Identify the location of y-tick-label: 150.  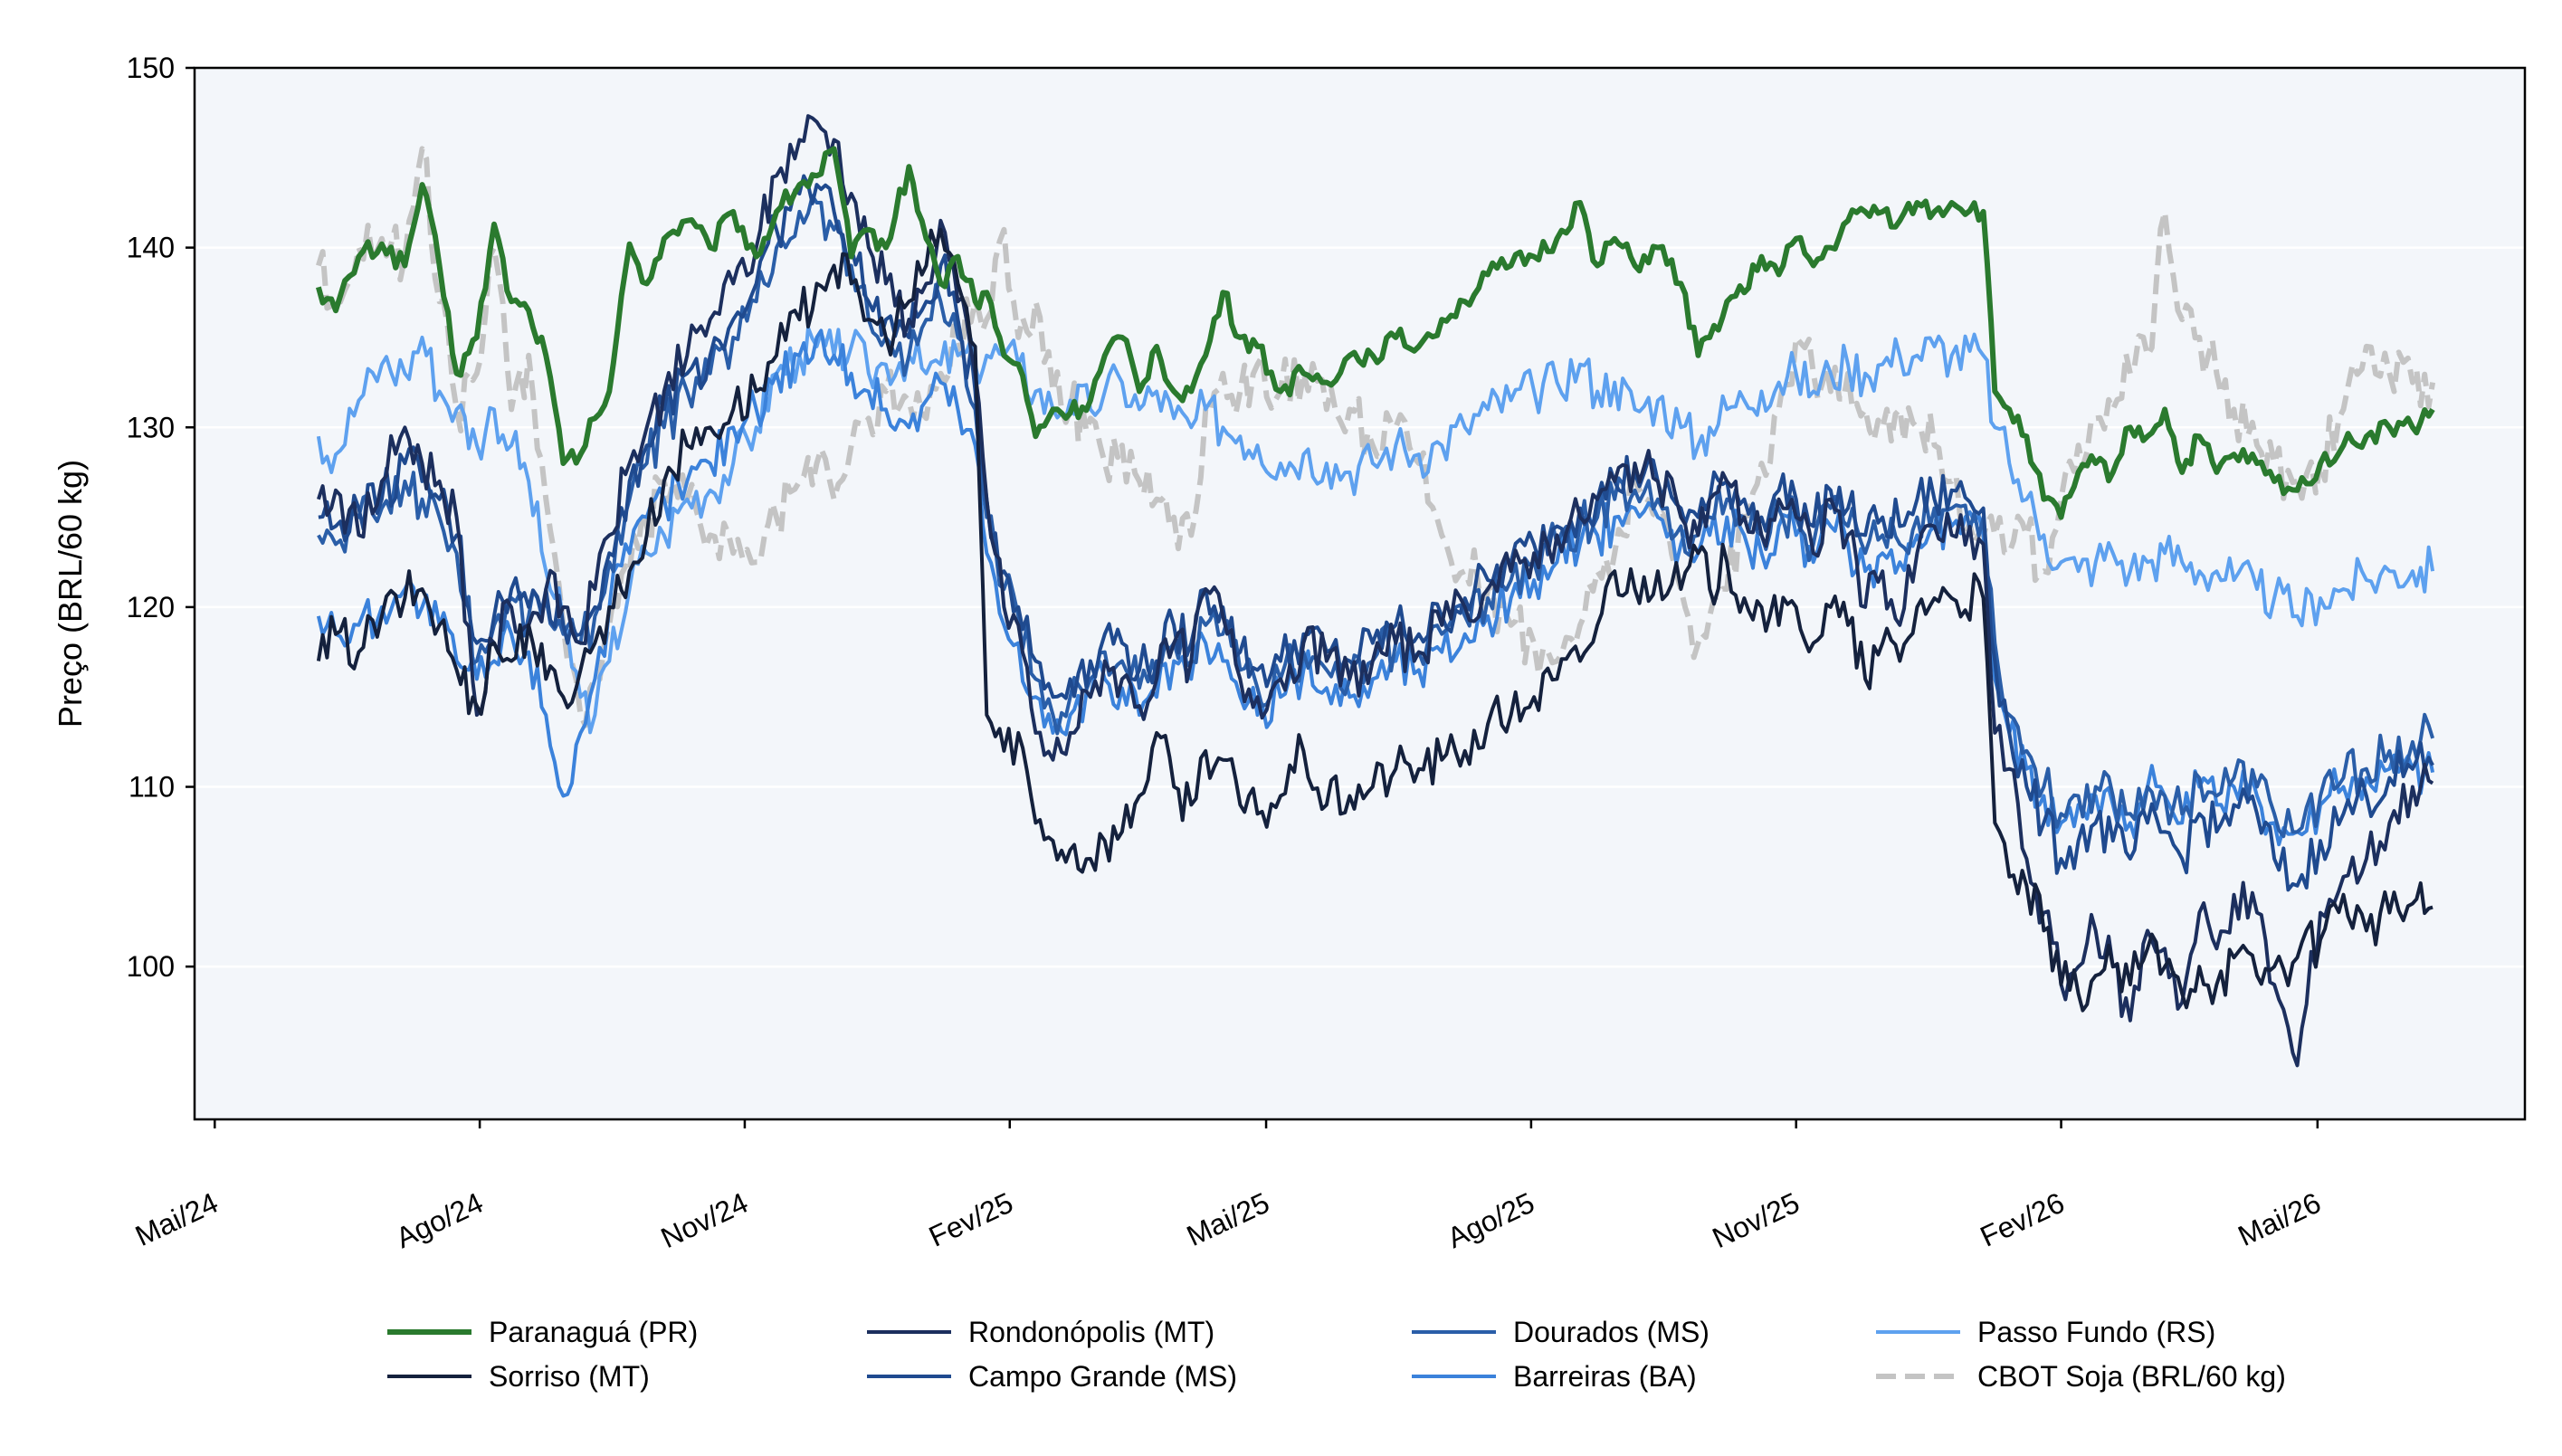
(151, 68).